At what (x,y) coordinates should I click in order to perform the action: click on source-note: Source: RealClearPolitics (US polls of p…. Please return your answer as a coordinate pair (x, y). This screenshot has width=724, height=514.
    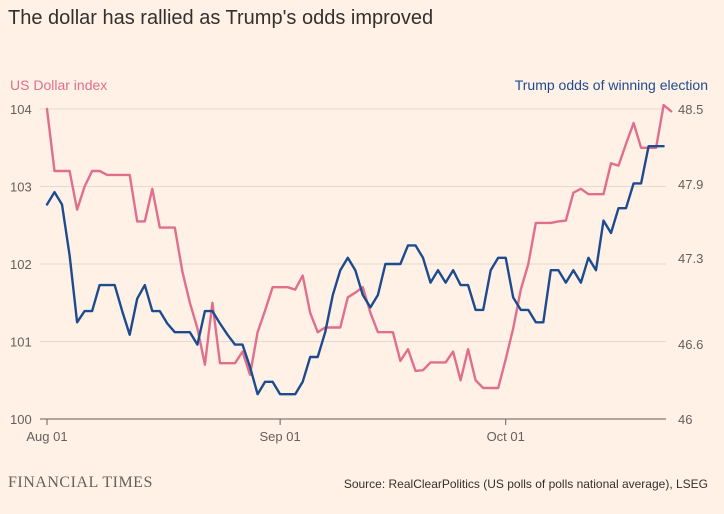
    Looking at the image, I should click on (525, 484).